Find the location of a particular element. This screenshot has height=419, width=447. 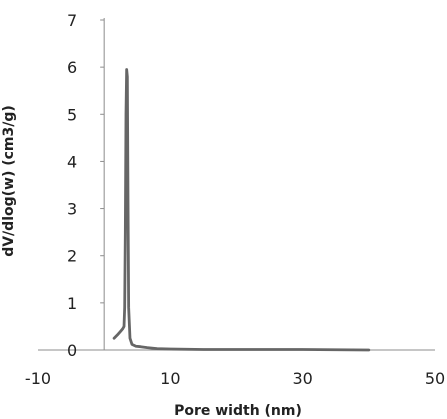

y-axis-title: dV/dlog(w) (cm3/g) is located at coordinates (9, 181).